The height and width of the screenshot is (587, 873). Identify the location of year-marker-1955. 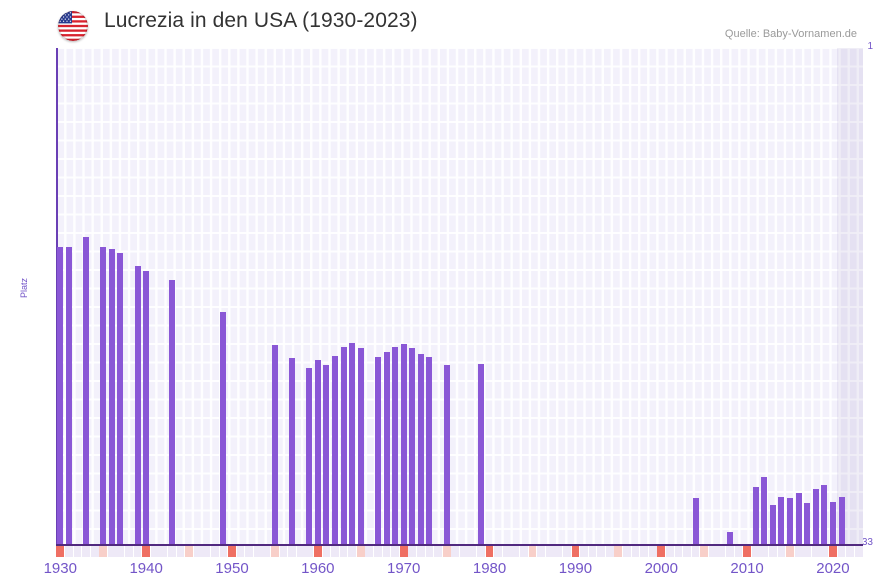
(275, 551).